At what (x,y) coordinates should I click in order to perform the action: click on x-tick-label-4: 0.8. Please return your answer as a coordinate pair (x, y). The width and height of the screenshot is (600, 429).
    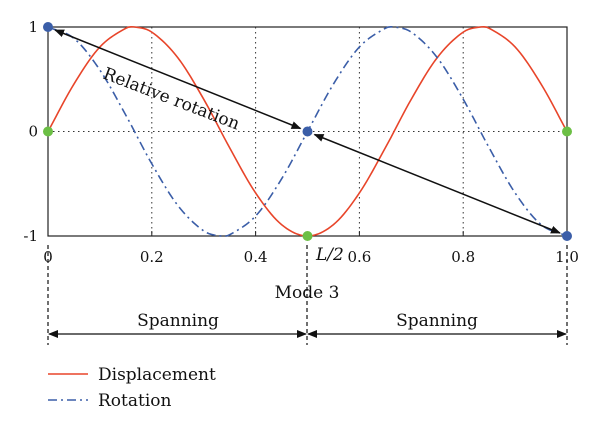
    Looking at the image, I should click on (463, 257).